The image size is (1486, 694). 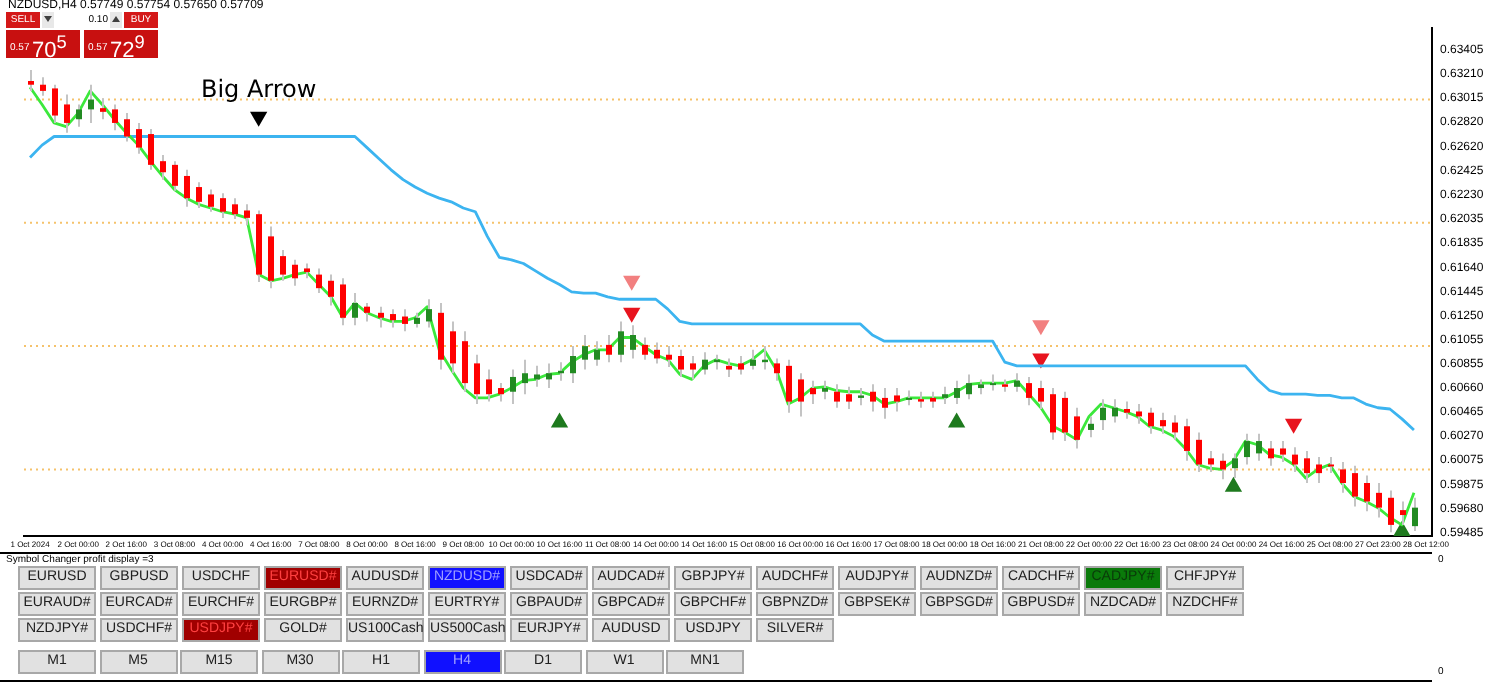 What do you see at coordinates (127, 48) in the screenshot?
I see `annotation: 72$^{9}$` at bounding box center [127, 48].